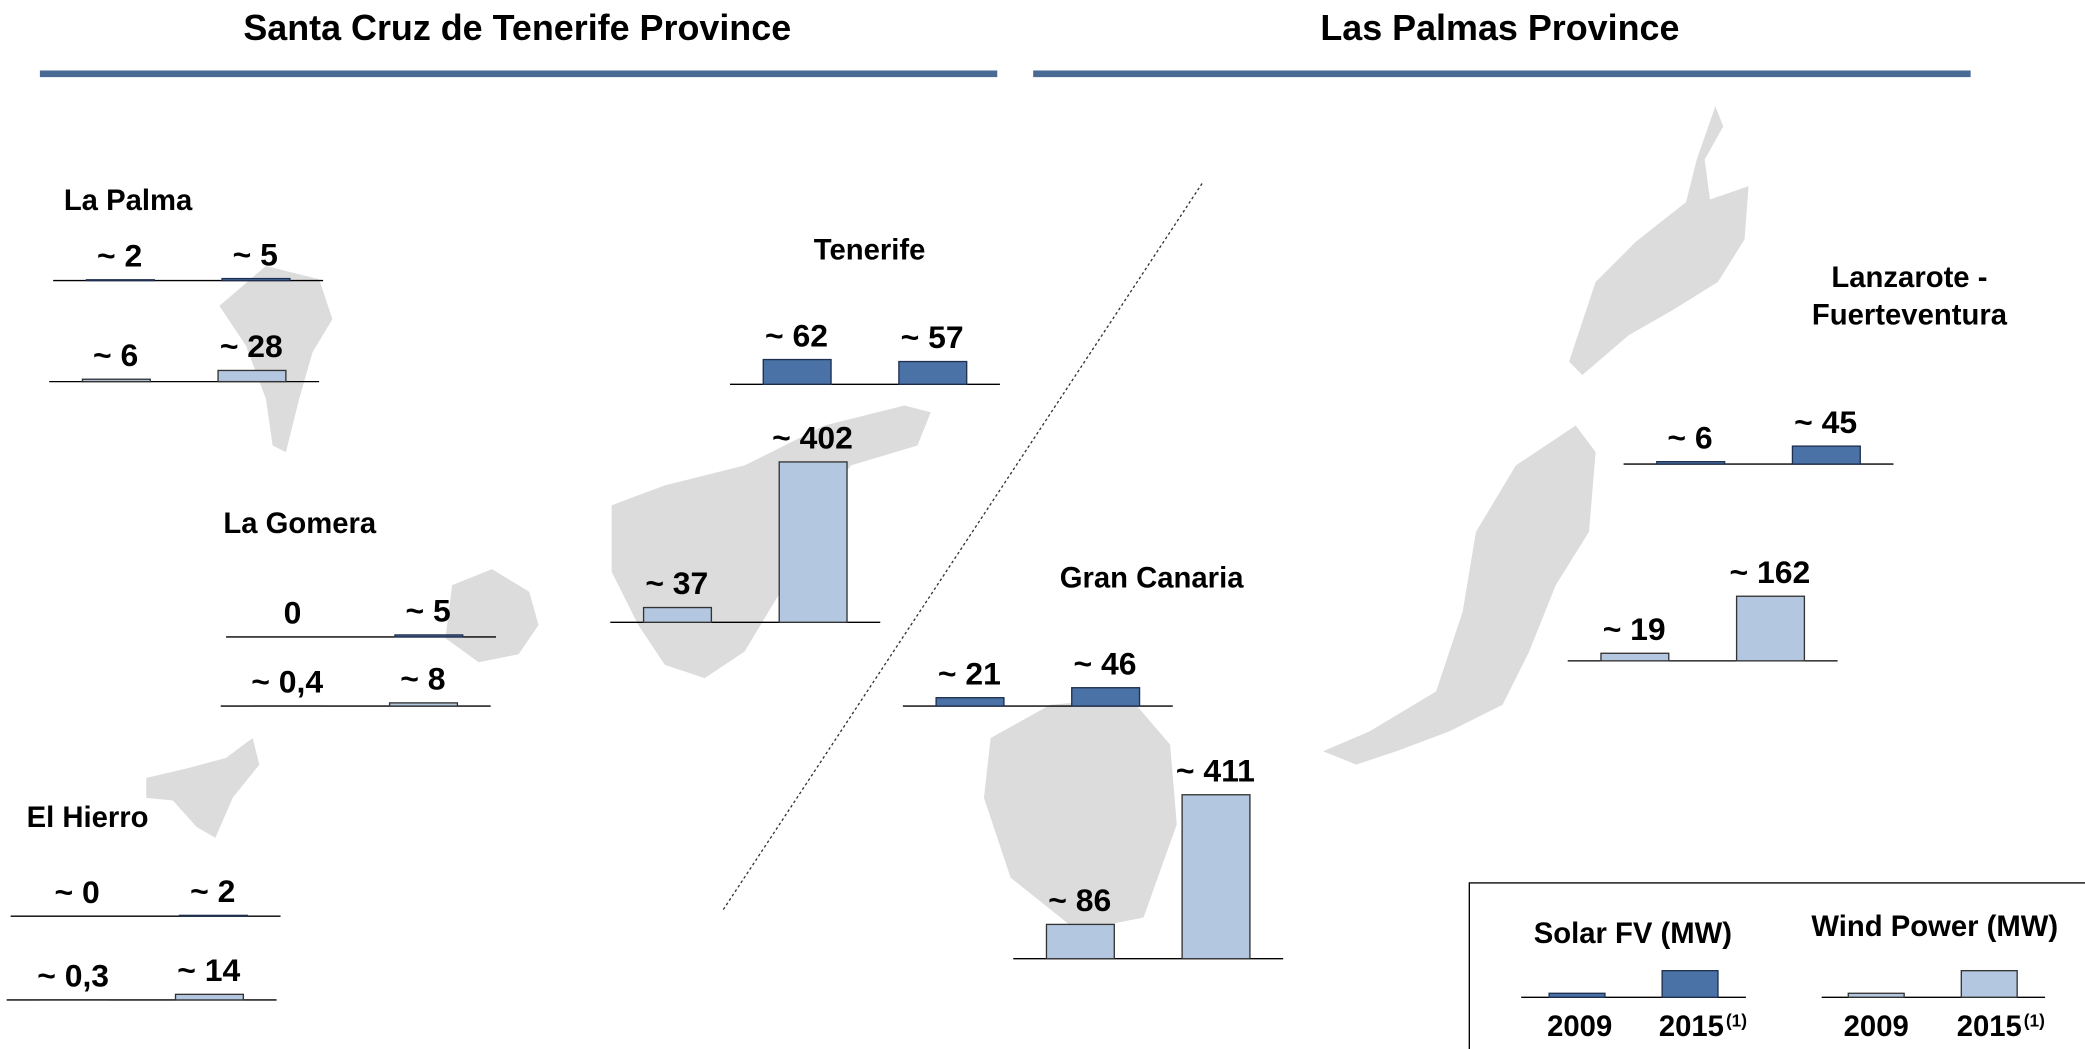  I want to click on legend-box, so click(1776, 965).